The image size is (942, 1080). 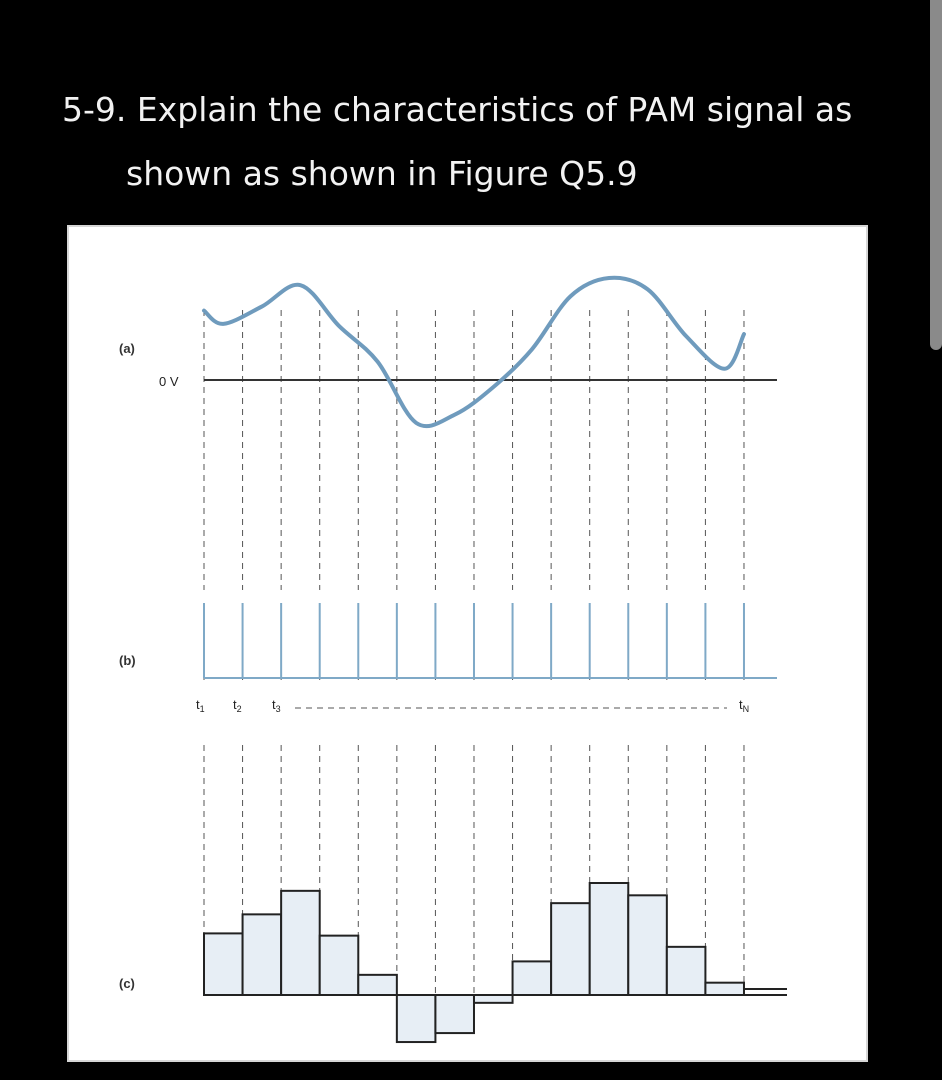 What do you see at coordinates (474, 352) in the screenshot?
I see `analog-signal-curve` at bounding box center [474, 352].